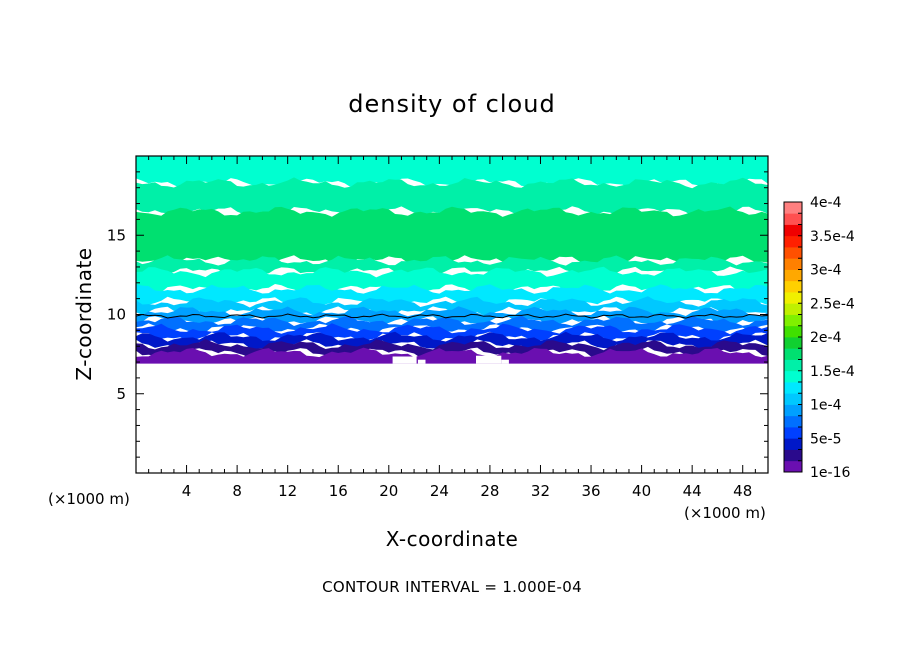  What do you see at coordinates (452, 316) in the screenshot?
I see `contour-line` at bounding box center [452, 316].